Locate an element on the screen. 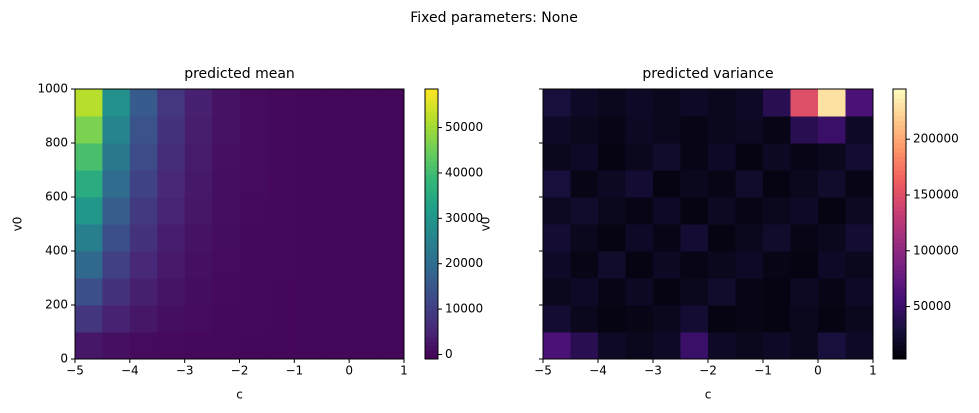  colorbar-tick-label: 40000 is located at coordinates (464, 172).